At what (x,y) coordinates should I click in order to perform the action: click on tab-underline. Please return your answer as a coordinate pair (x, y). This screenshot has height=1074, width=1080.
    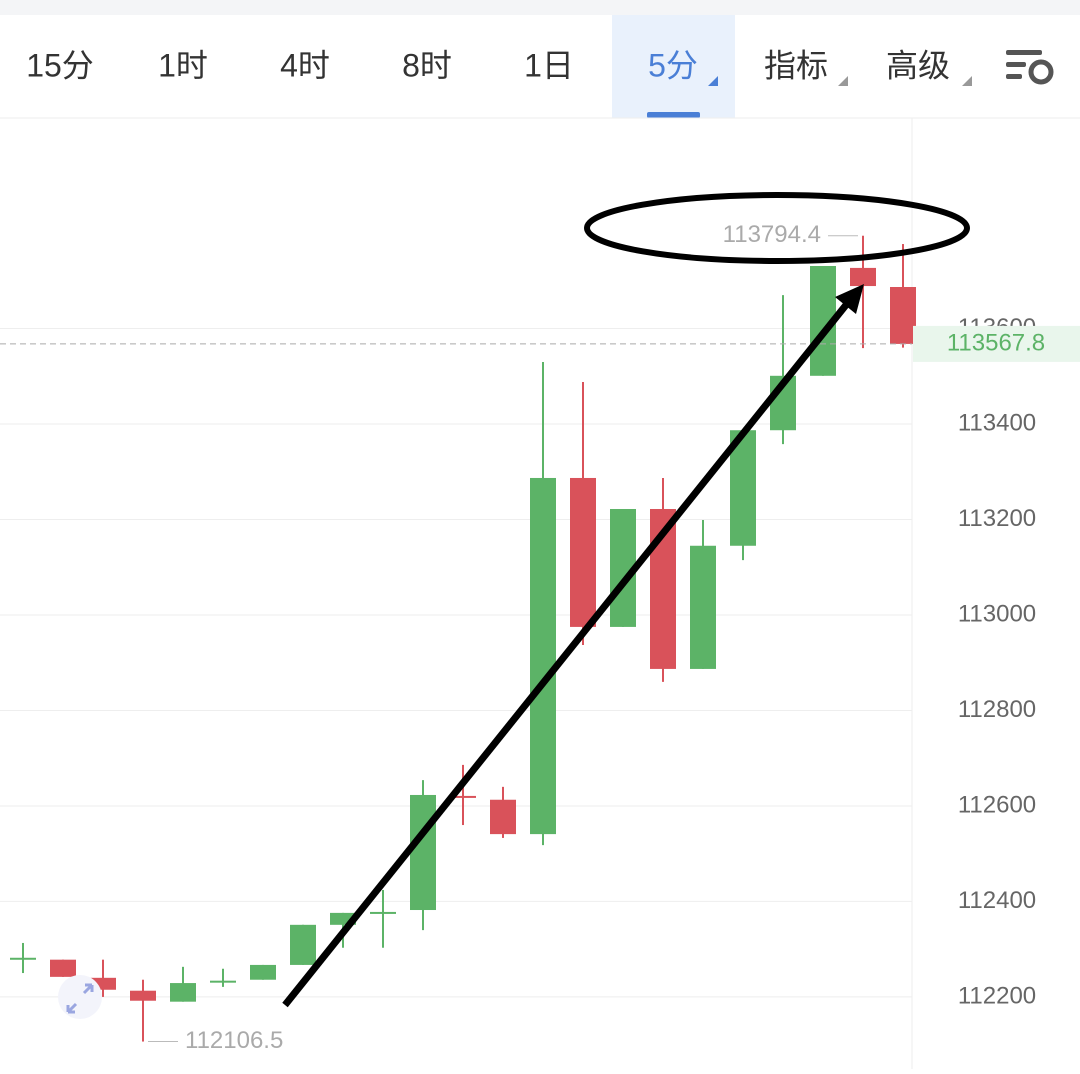
    Looking at the image, I should click on (673, 115).